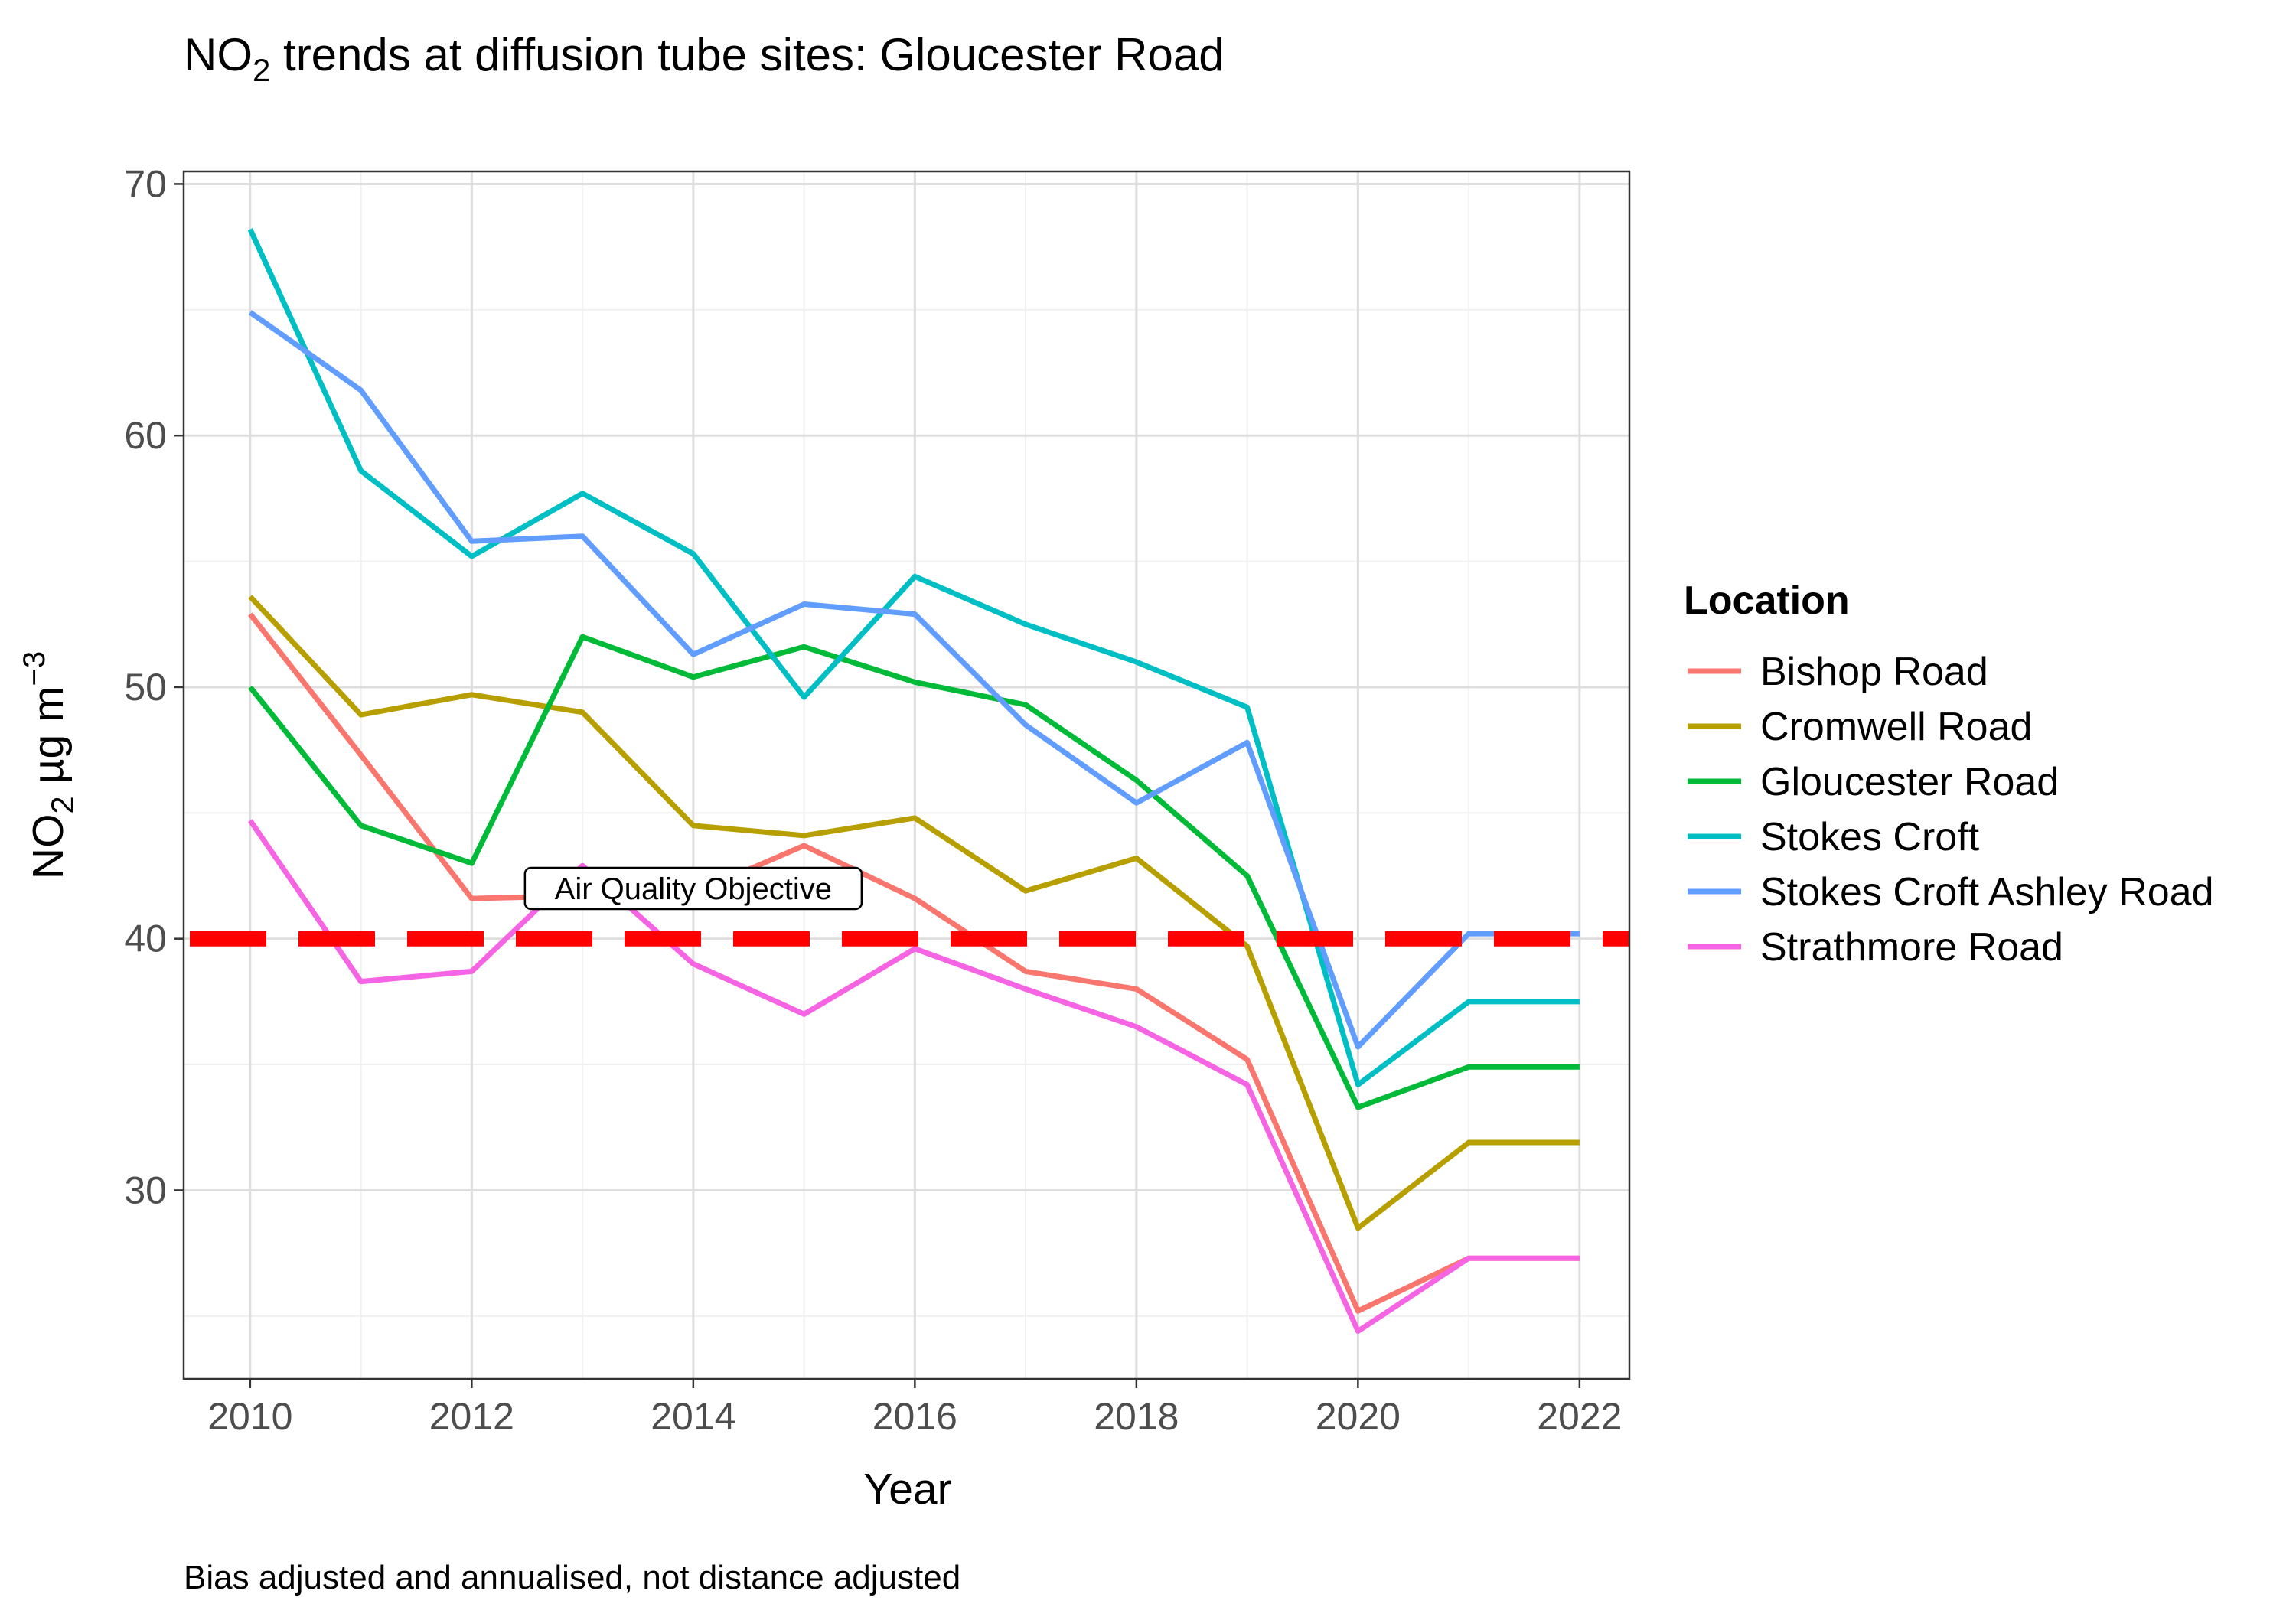 Image resolution: width=2296 pixels, height=1607 pixels. What do you see at coordinates (1870, 837) in the screenshot?
I see `legend-label: Stokes Croft` at bounding box center [1870, 837].